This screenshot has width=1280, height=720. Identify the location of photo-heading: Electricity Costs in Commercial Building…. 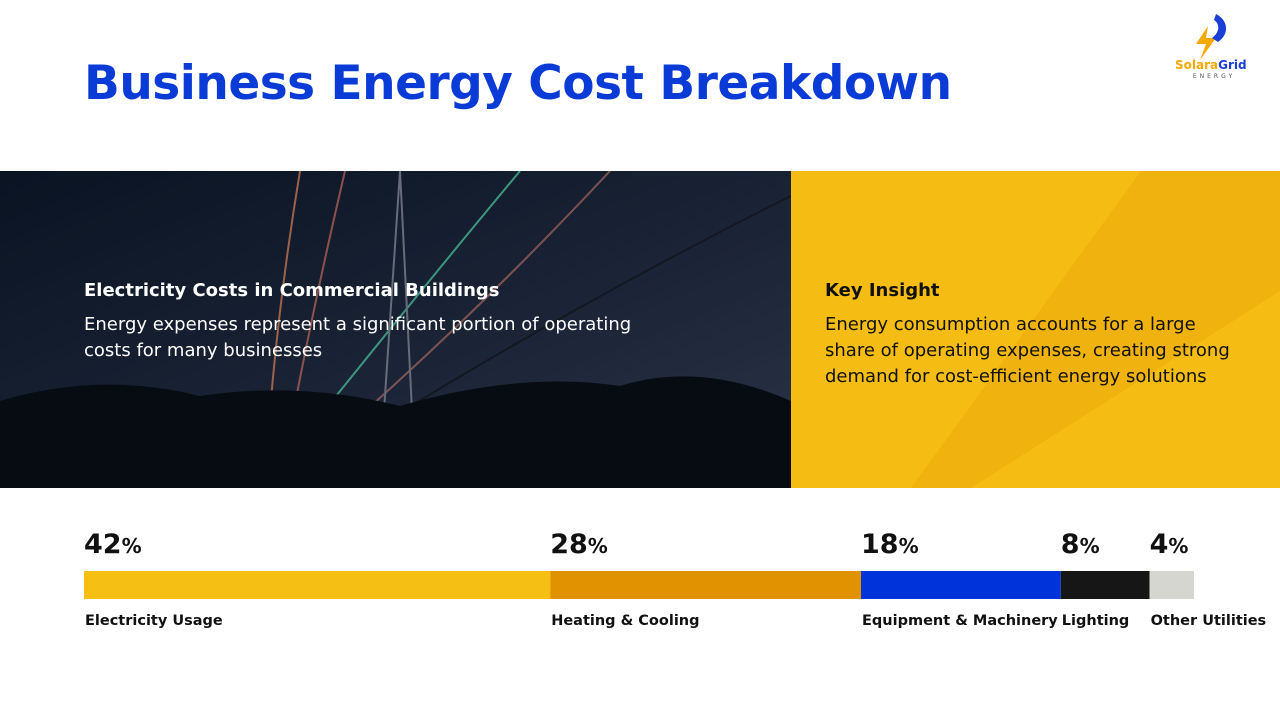
(292, 290).